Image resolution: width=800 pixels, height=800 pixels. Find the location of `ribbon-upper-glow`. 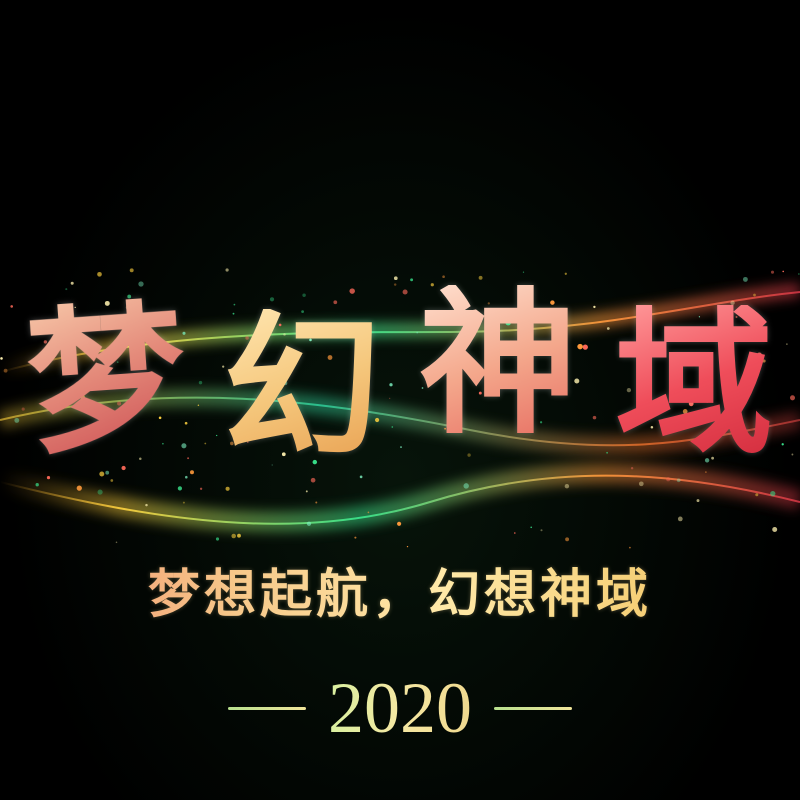

ribbon-upper-glow is located at coordinates (400, 330).